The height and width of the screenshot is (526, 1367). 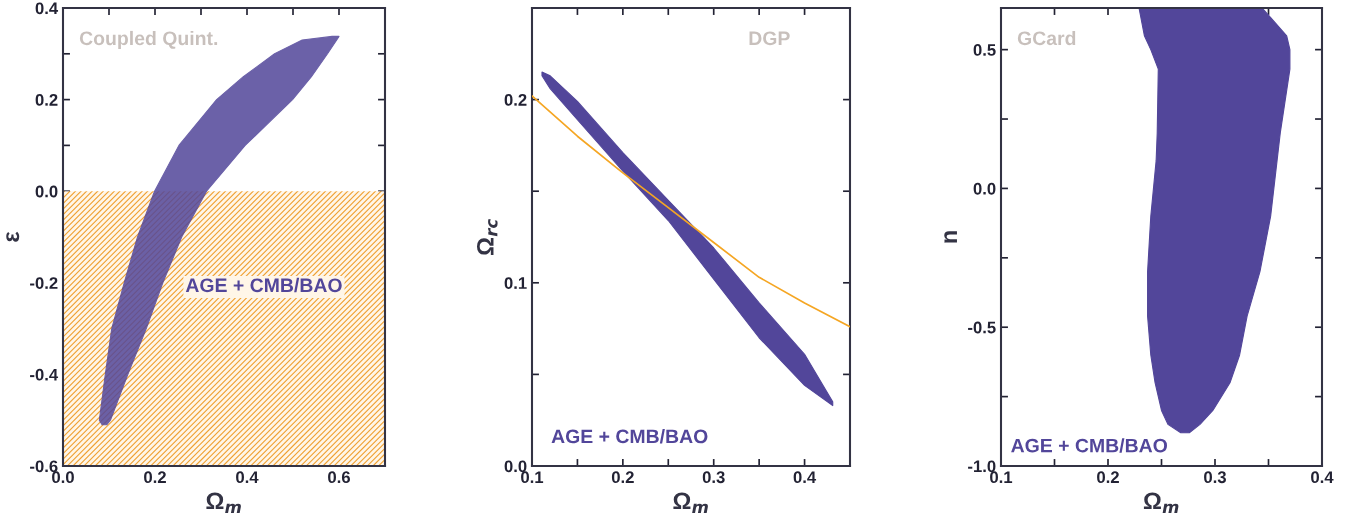 What do you see at coordinates (982, 327) in the screenshot?
I see `y-tick-label: -0.5` at bounding box center [982, 327].